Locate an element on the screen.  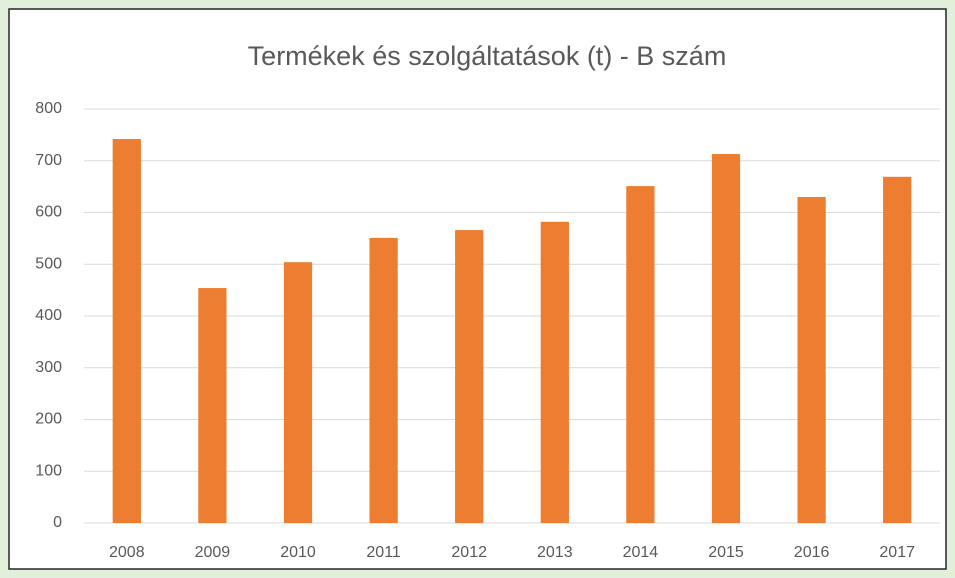
y-tick-label: 400 is located at coordinates (48, 315).